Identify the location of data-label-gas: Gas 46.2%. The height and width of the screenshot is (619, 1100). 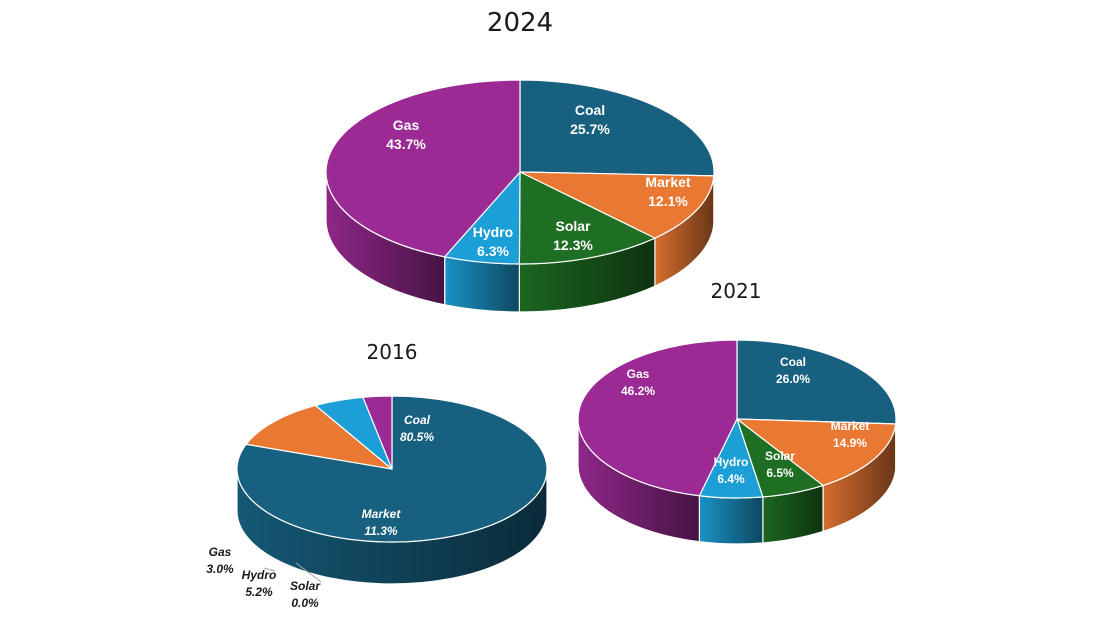
(638, 382).